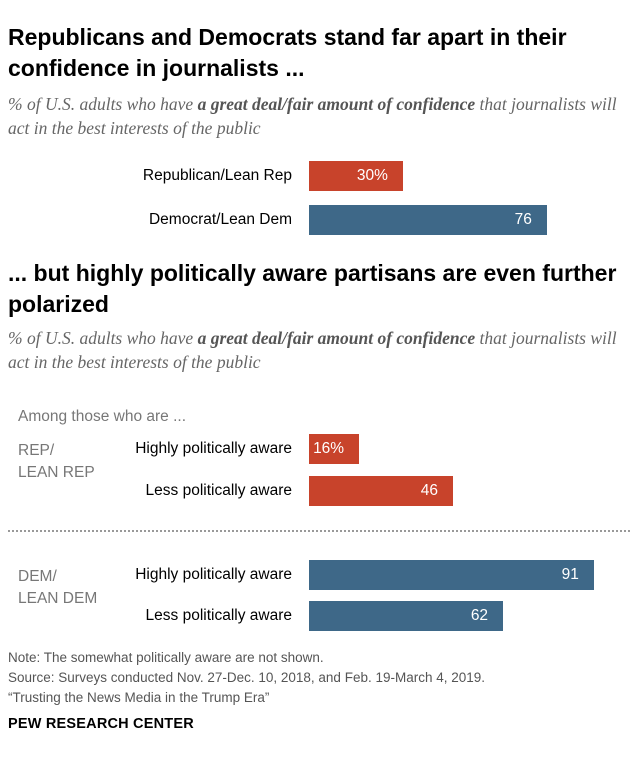 The height and width of the screenshot is (763, 640). What do you see at coordinates (523, 219) in the screenshot?
I see `chart1-dem-value-label: 76` at bounding box center [523, 219].